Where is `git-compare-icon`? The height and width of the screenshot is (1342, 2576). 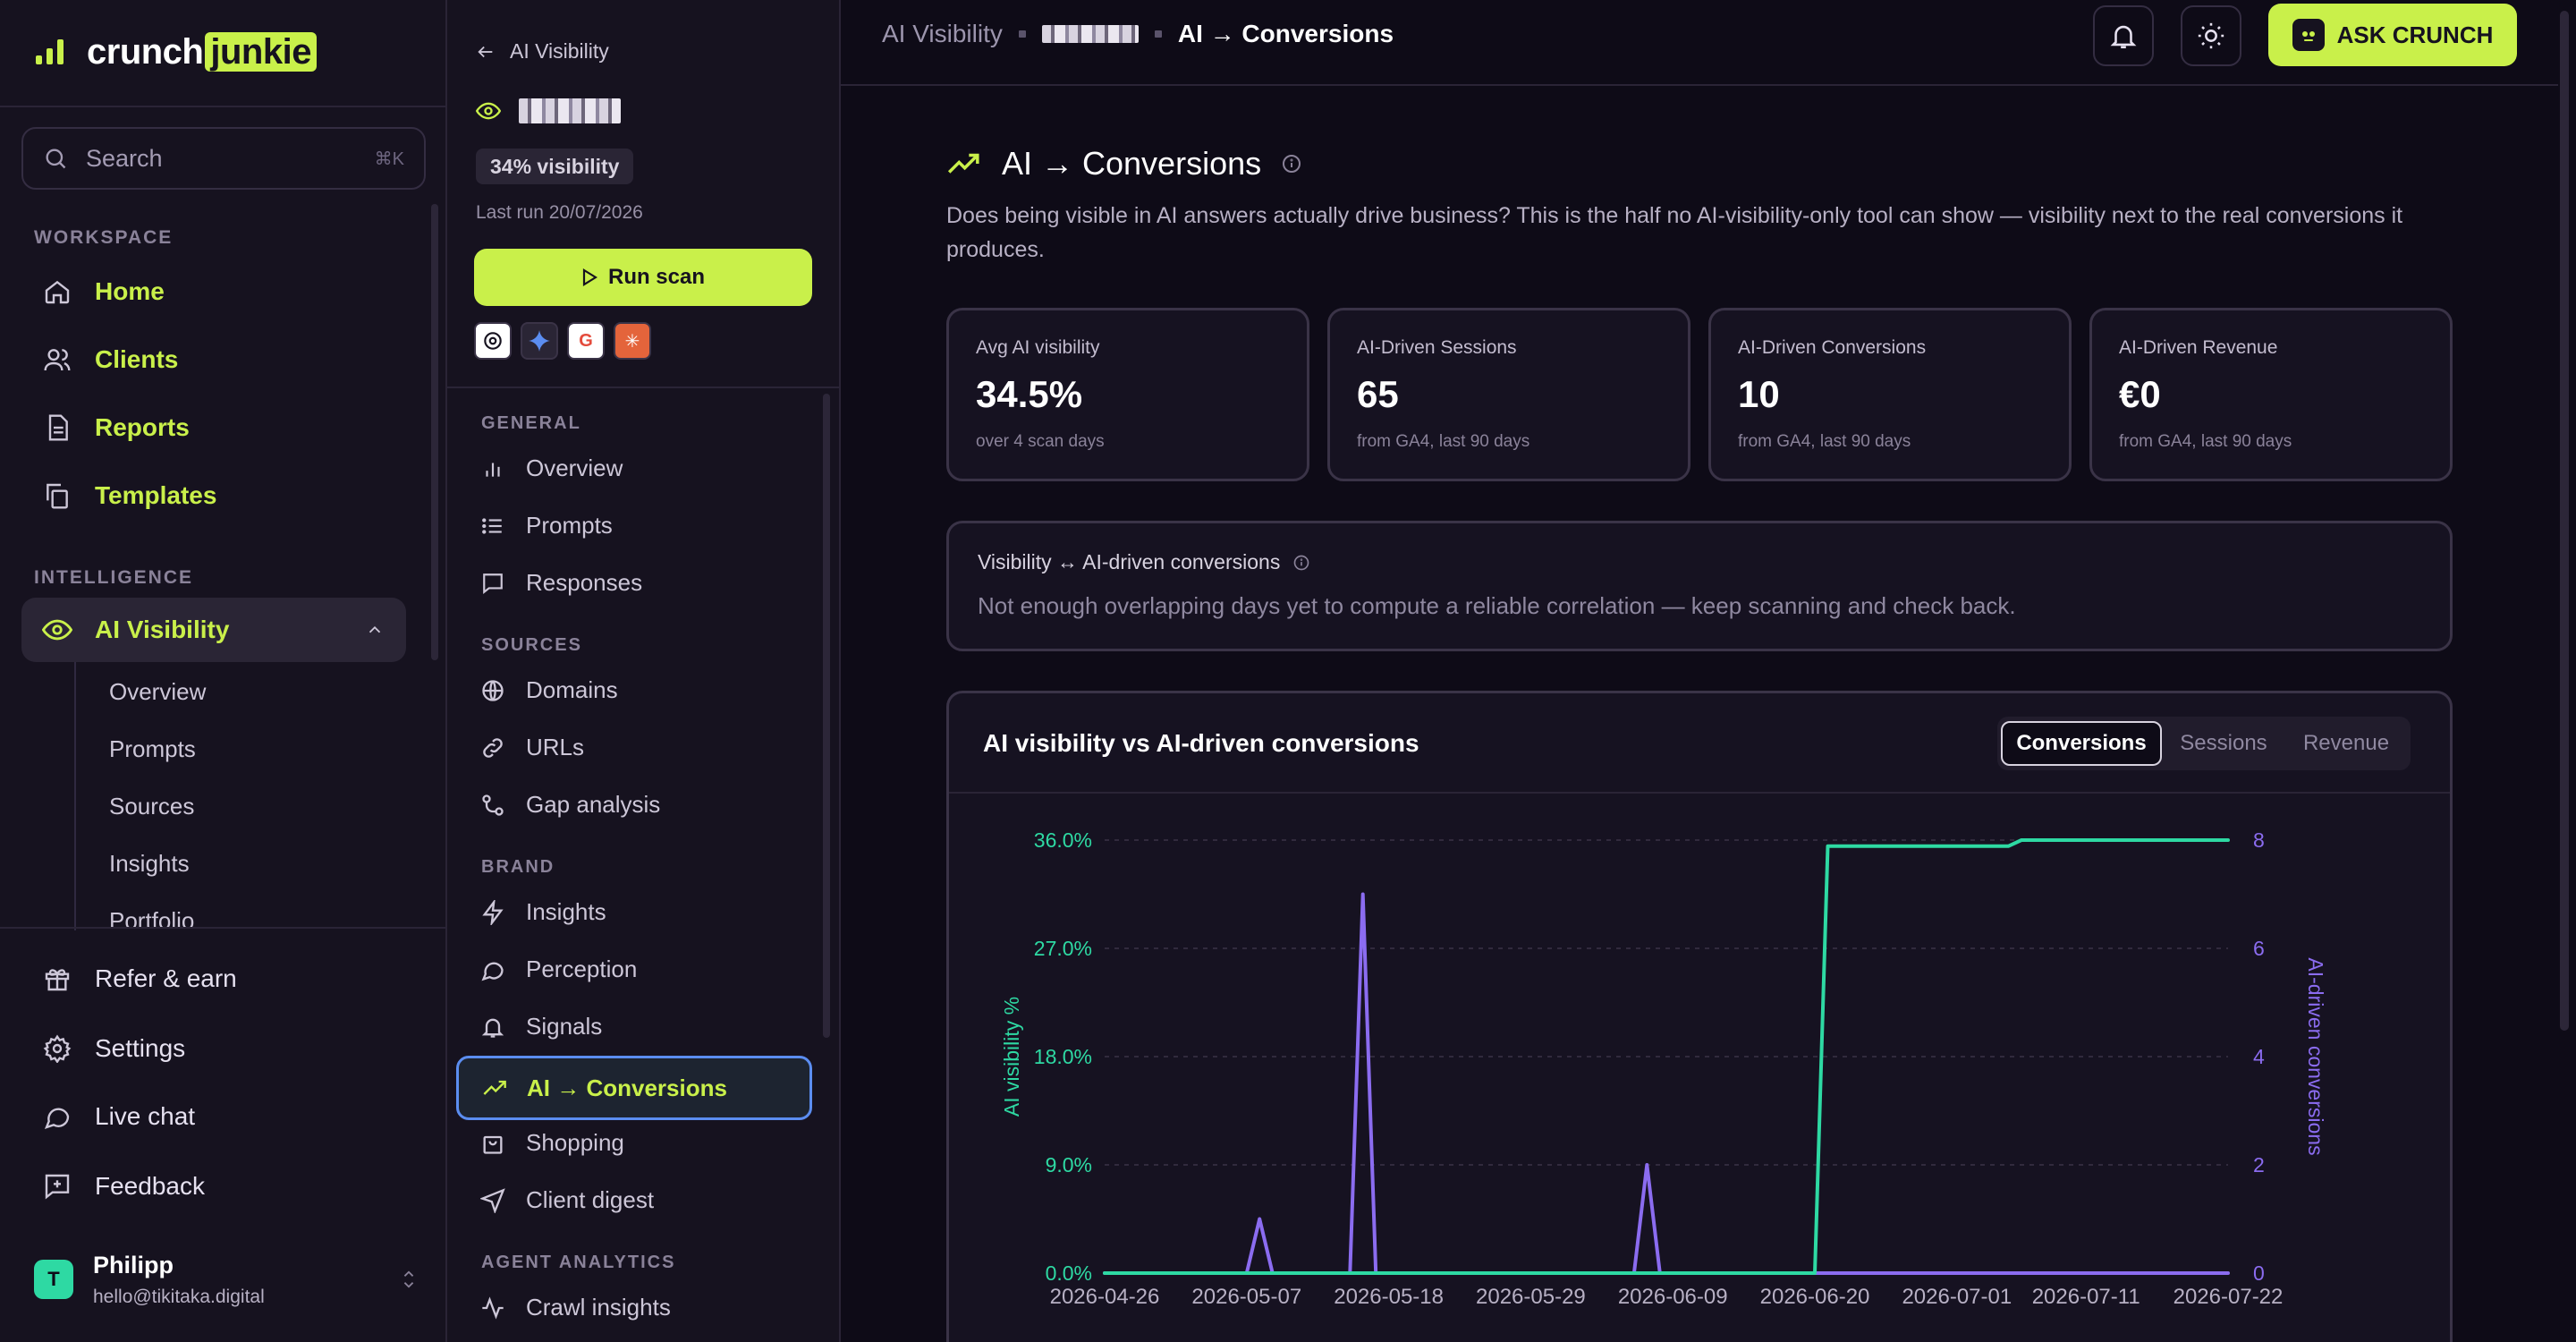
git-compare-icon is located at coordinates (493, 805).